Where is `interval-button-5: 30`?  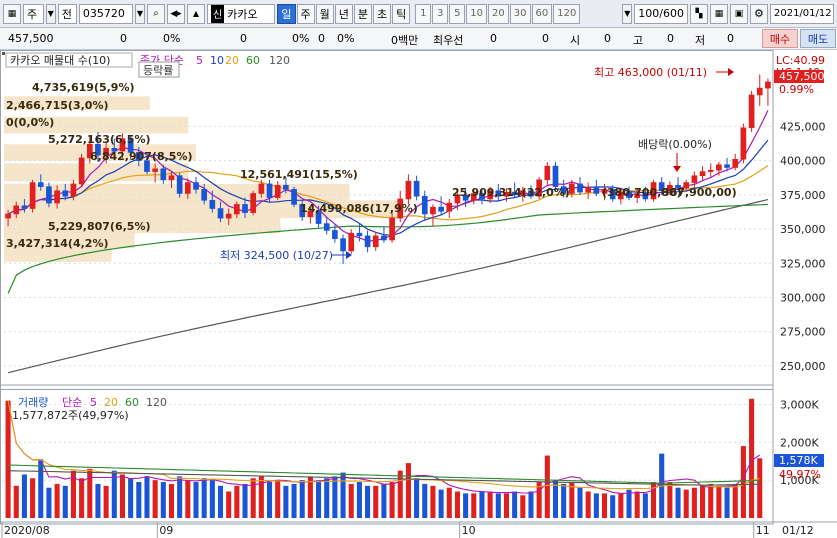 interval-button-5: 30 is located at coordinates (520, 13).